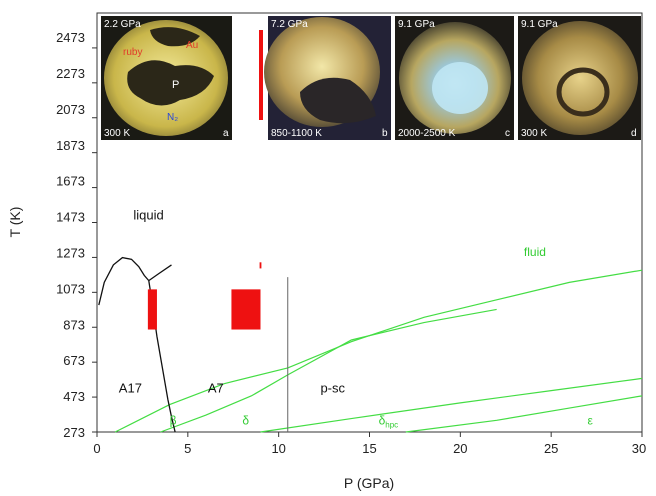 The image size is (656, 496). Describe the element at coordinates (460, 448) in the screenshot. I see `x-tick-label: 20` at that location.